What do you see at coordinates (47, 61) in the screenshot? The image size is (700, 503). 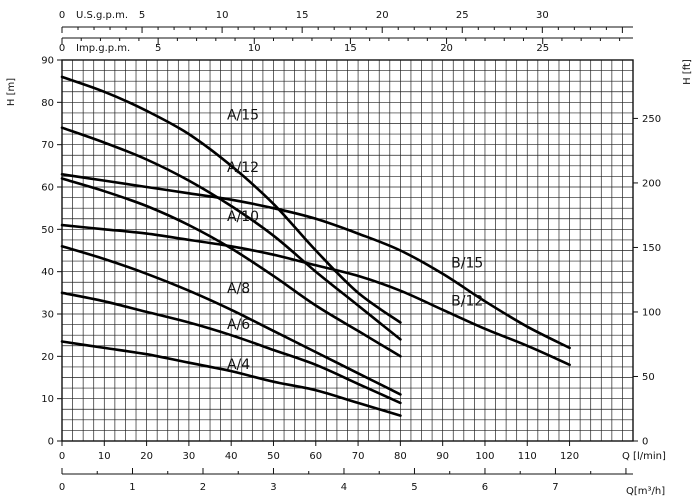 I see `left-tick-label: 90` at bounding box center [47, 61].